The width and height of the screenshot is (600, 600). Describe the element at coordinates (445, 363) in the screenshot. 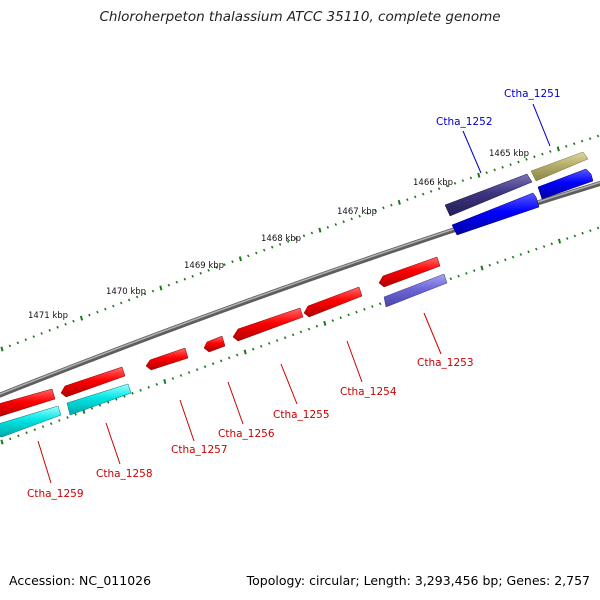

I see `gene-ctha-1253-label: Ctha_1253` at that location.